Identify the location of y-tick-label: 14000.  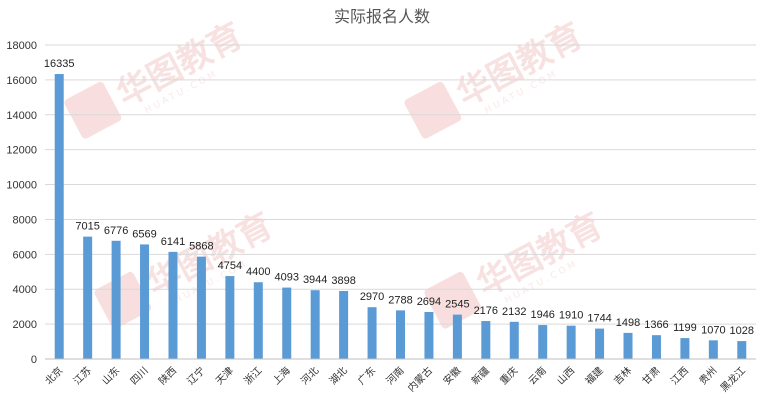
(21, 116).